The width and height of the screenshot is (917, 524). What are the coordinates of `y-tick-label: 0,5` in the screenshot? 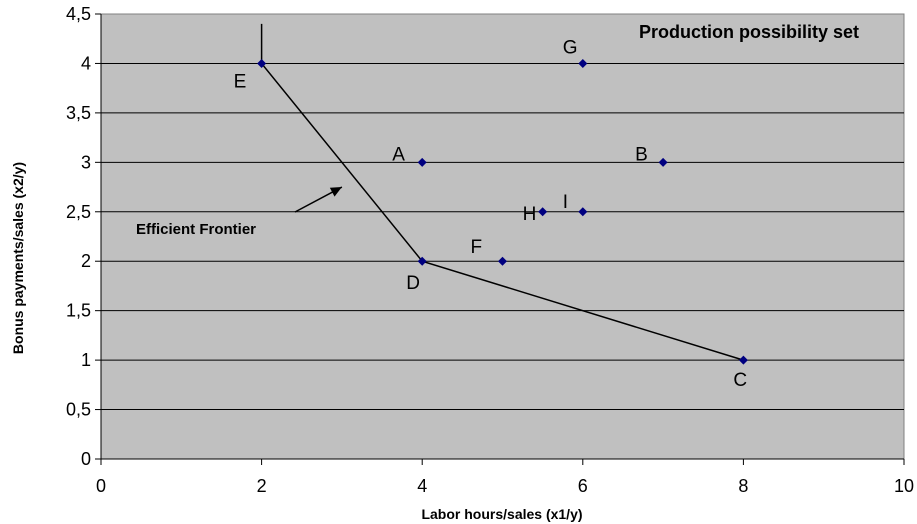 It's located at (78, 410).